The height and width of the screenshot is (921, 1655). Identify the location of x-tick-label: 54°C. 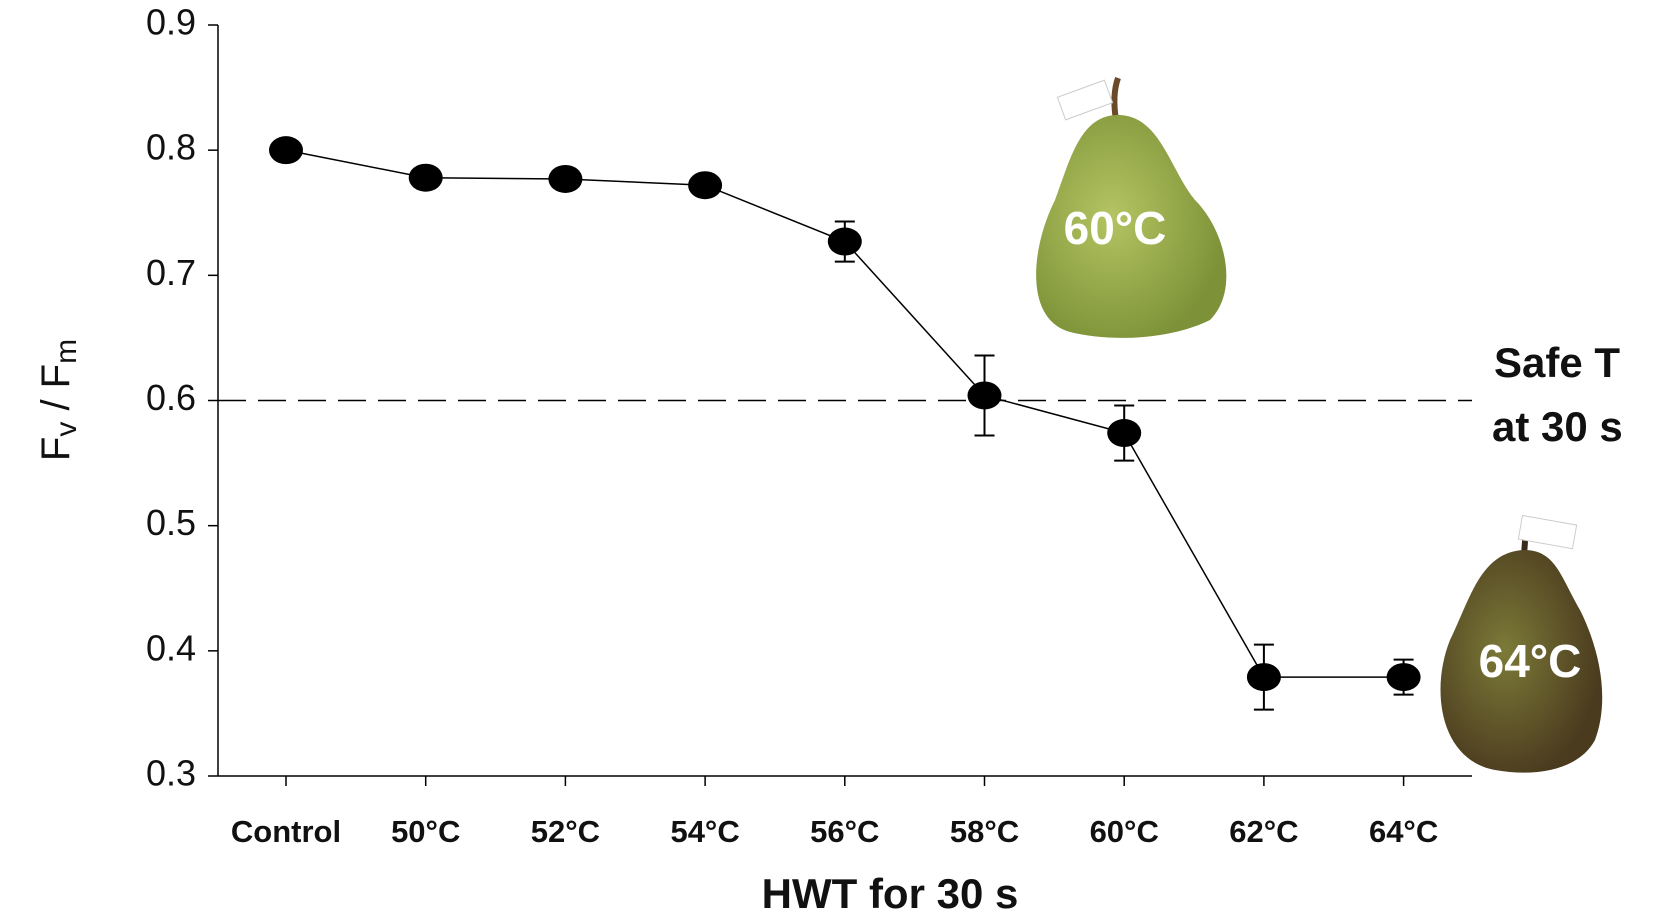
(704, 831).